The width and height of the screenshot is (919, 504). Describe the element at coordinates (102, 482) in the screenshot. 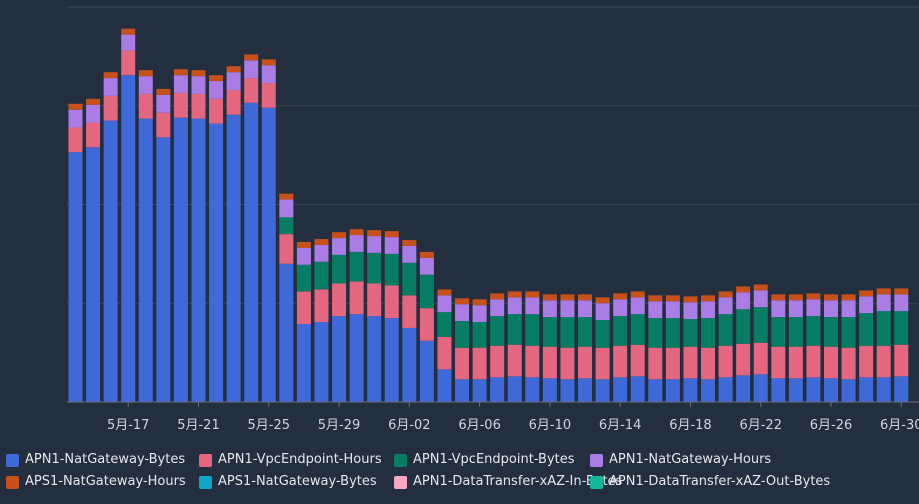

I see `legend-item: APS1-NatGateway-Hours` at that location.